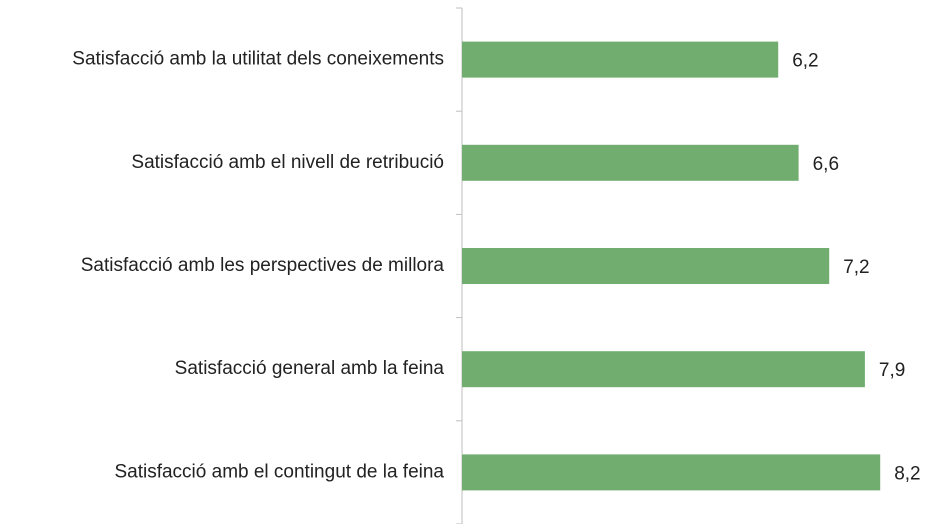  What do you see at coordinates (310, 368) in the screenshot?
I see `category-label: Satisfacció general amb la feina` at bounding box center [310, 368].